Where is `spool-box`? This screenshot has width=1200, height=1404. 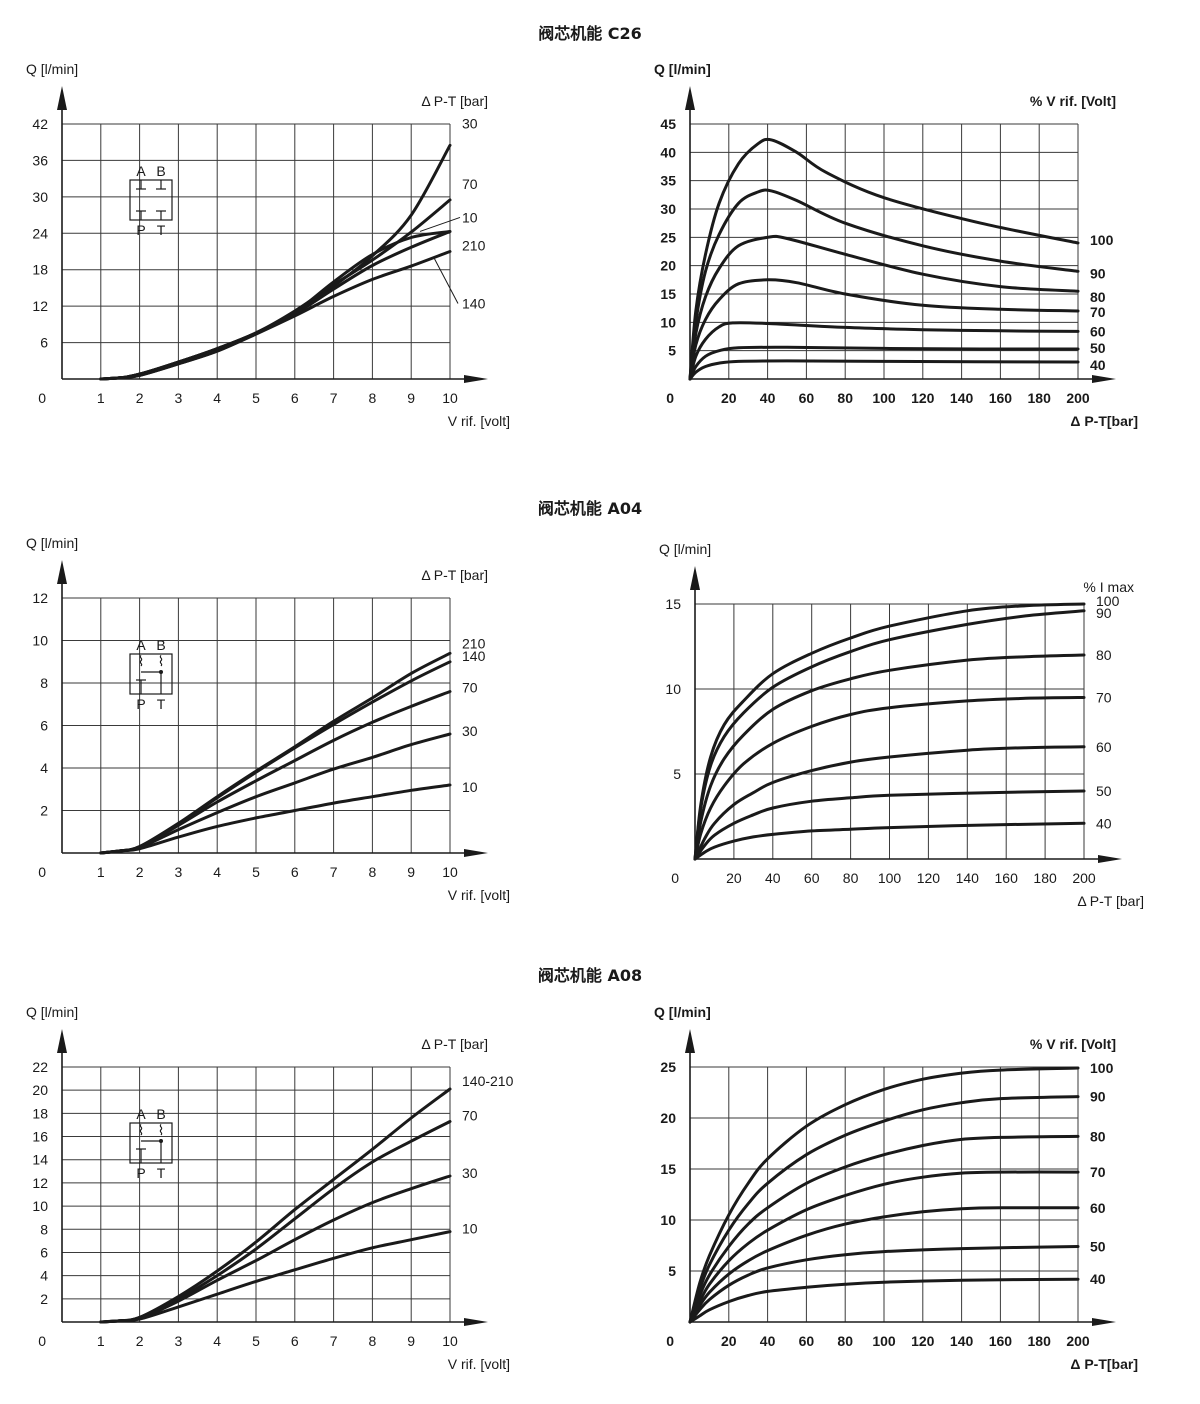
spool-box is located at coordinates (151, 674).